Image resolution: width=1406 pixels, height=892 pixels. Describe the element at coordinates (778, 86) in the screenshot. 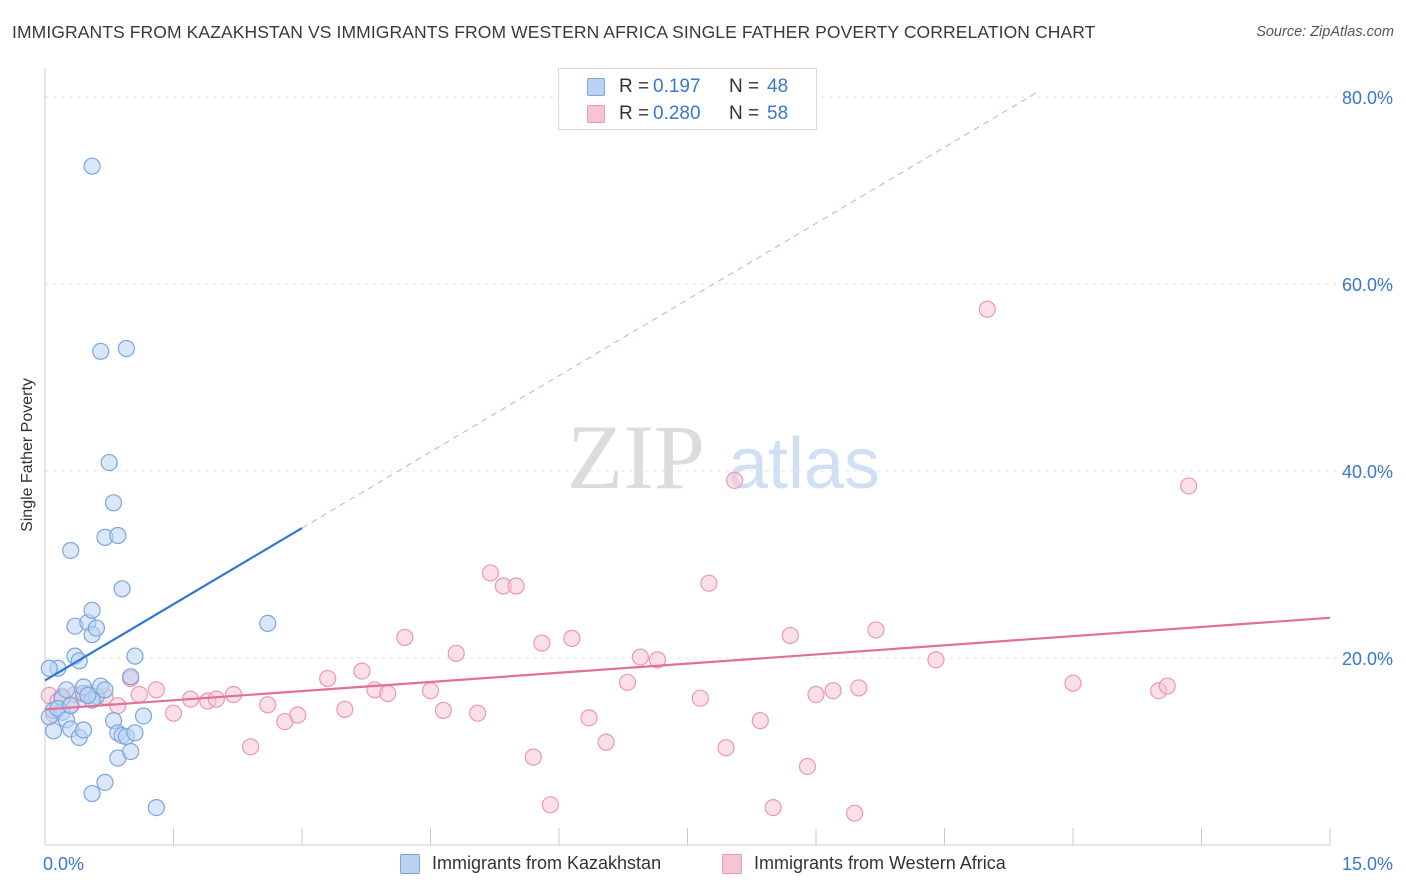

I see `legend-n-value: 48` at that location.